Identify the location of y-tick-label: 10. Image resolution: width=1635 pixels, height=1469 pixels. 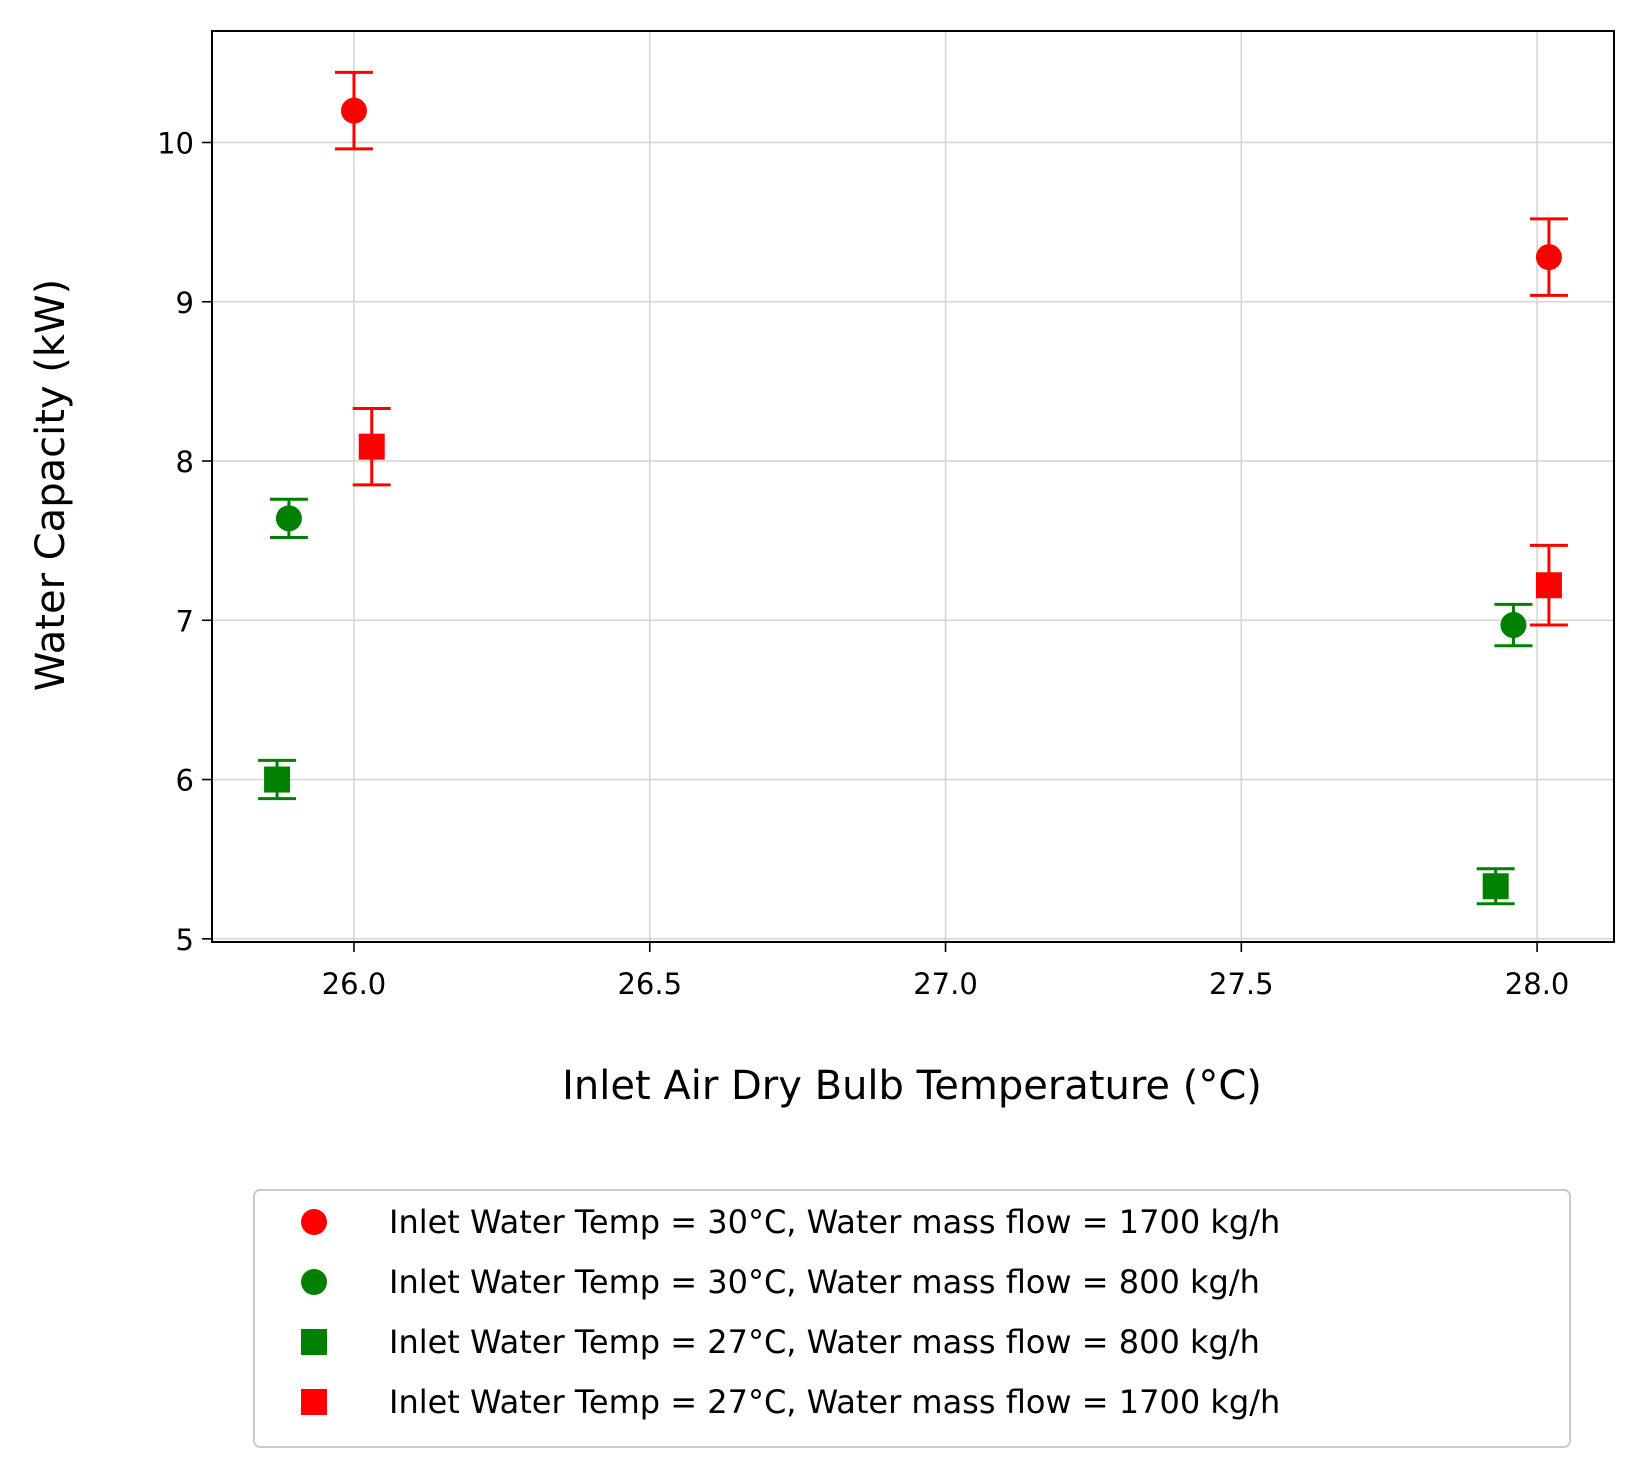
(175, 143).